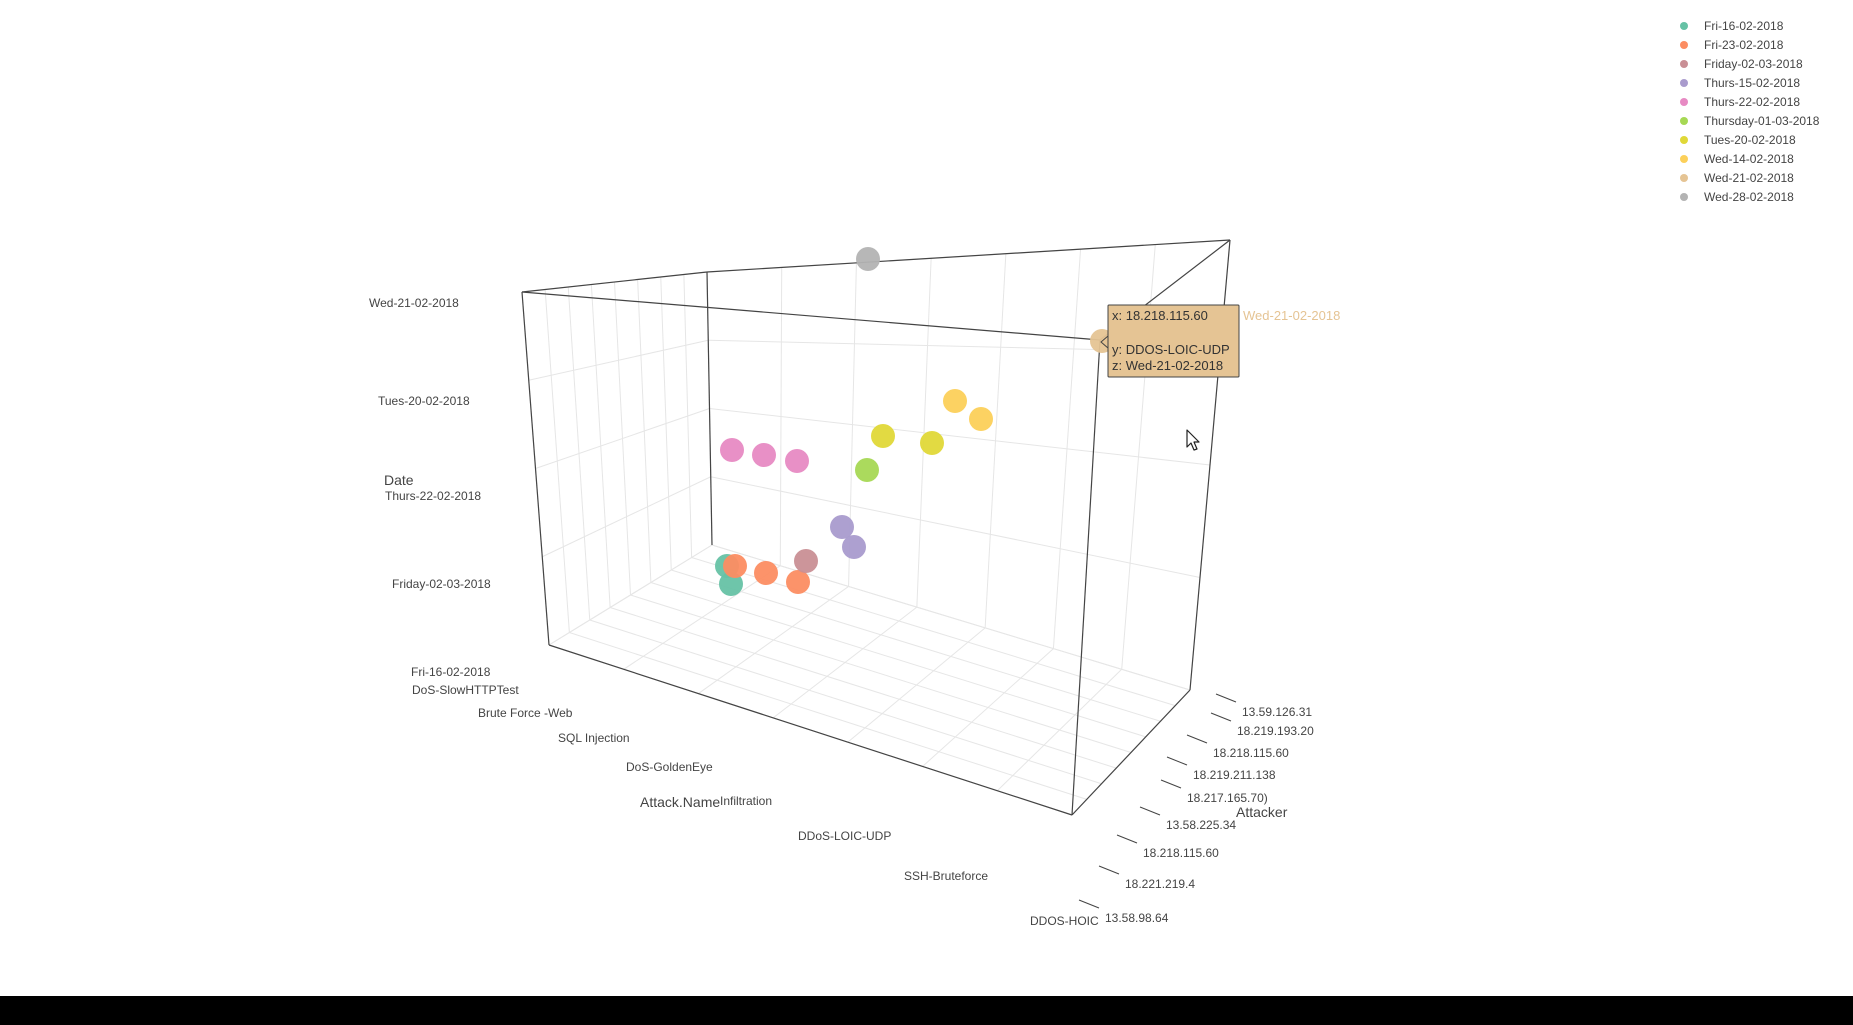 The width and height of the screenshot is (1853, 1025). What do you see at coordinates (1160, 315) in the screenshot?
I see `tooltip-x: x: 18.218.115.60` at bounding box center [1160, 315].